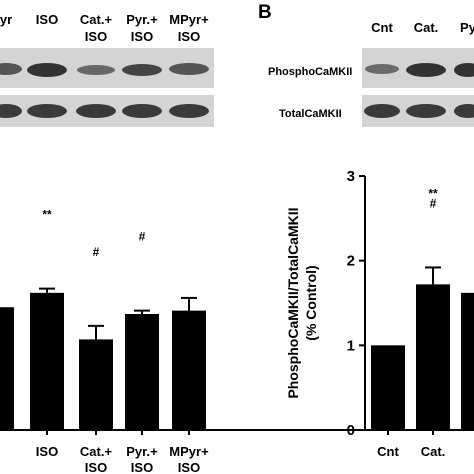 This screenshot has width=474, height=474. What do you see at coordinates (142, 451) in the screenshot?
I see `x-category-label: Pyr.+` at bounding box center [142, 451].